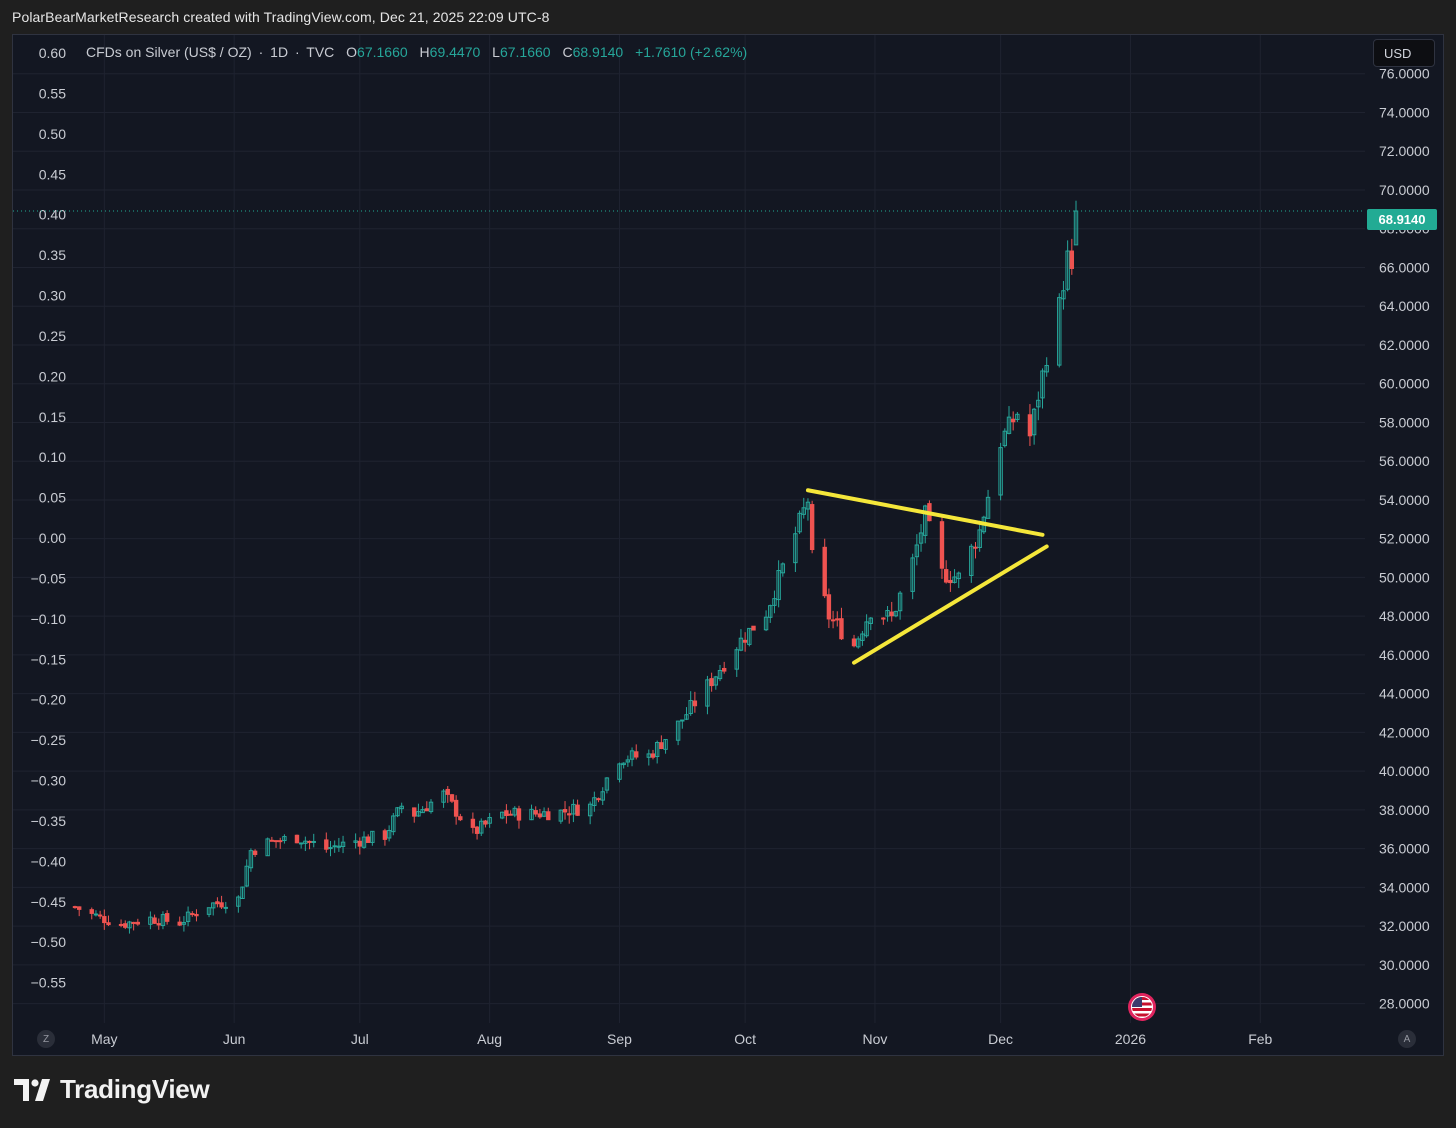  Describe the element at coordinates (1404, 53) in the screenshot. I see `currency-button: USD` at that location.